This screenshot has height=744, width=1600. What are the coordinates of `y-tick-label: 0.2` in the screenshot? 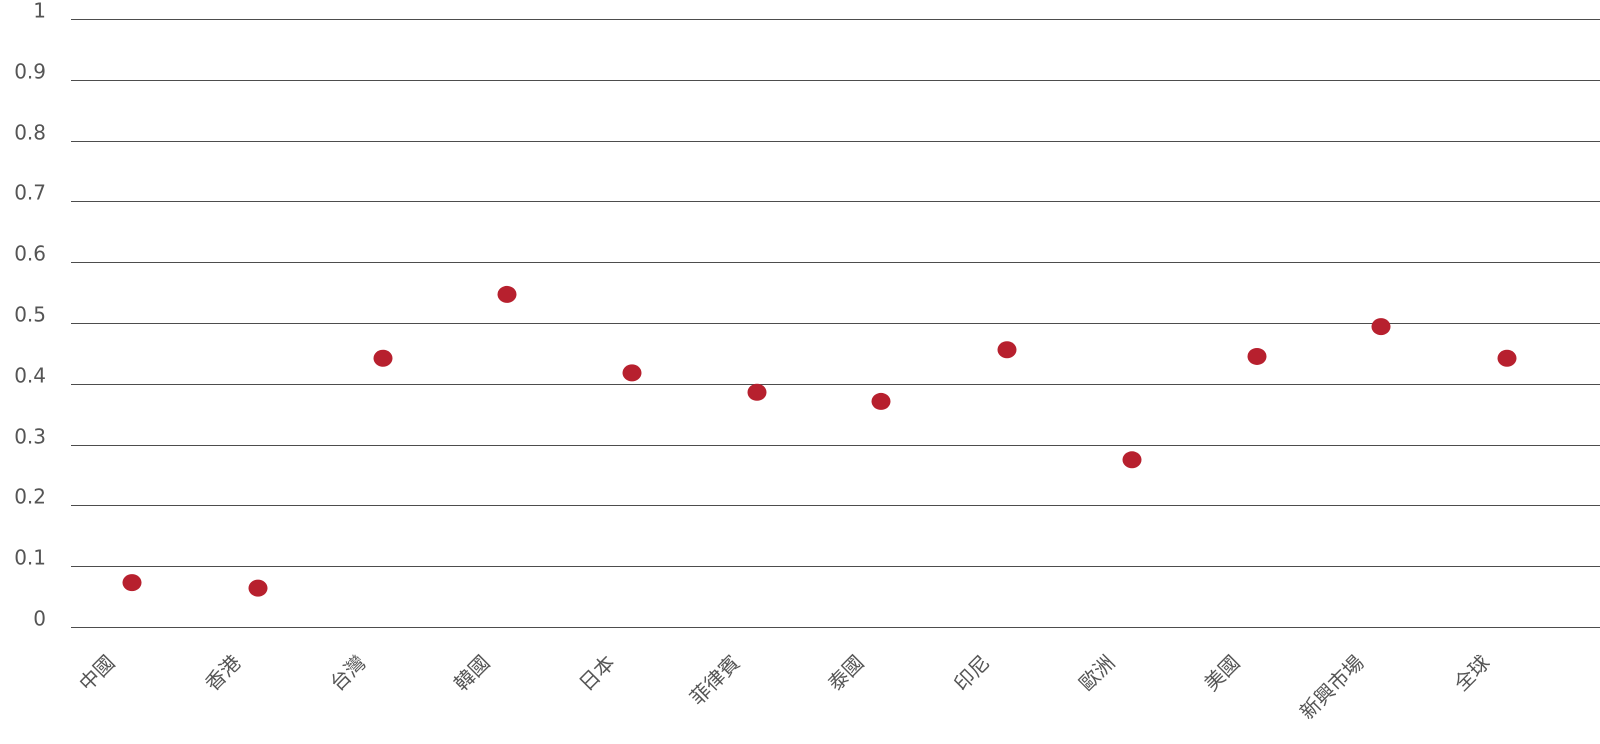 It's located at (30, 497).